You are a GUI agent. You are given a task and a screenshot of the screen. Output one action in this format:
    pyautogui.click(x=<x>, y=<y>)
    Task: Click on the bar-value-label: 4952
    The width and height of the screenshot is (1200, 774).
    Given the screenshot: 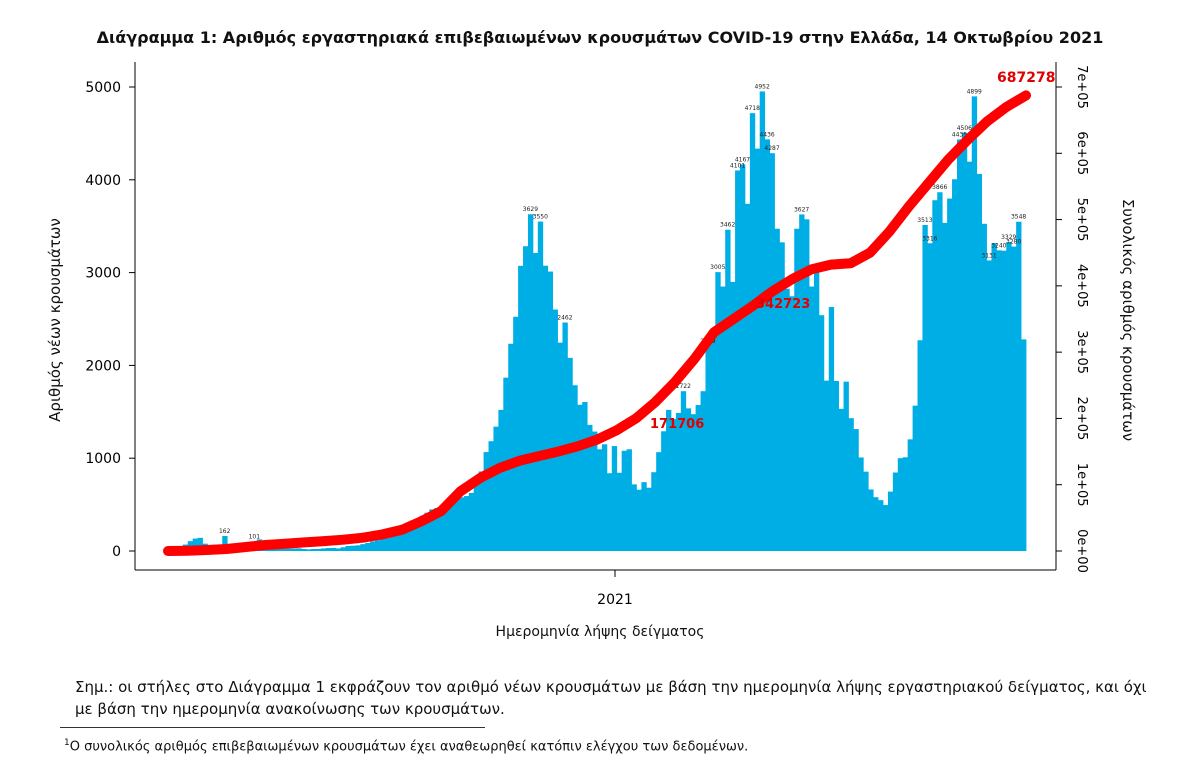 What is the action you would take?
    pyautogui.click(x=762, y=86)
    